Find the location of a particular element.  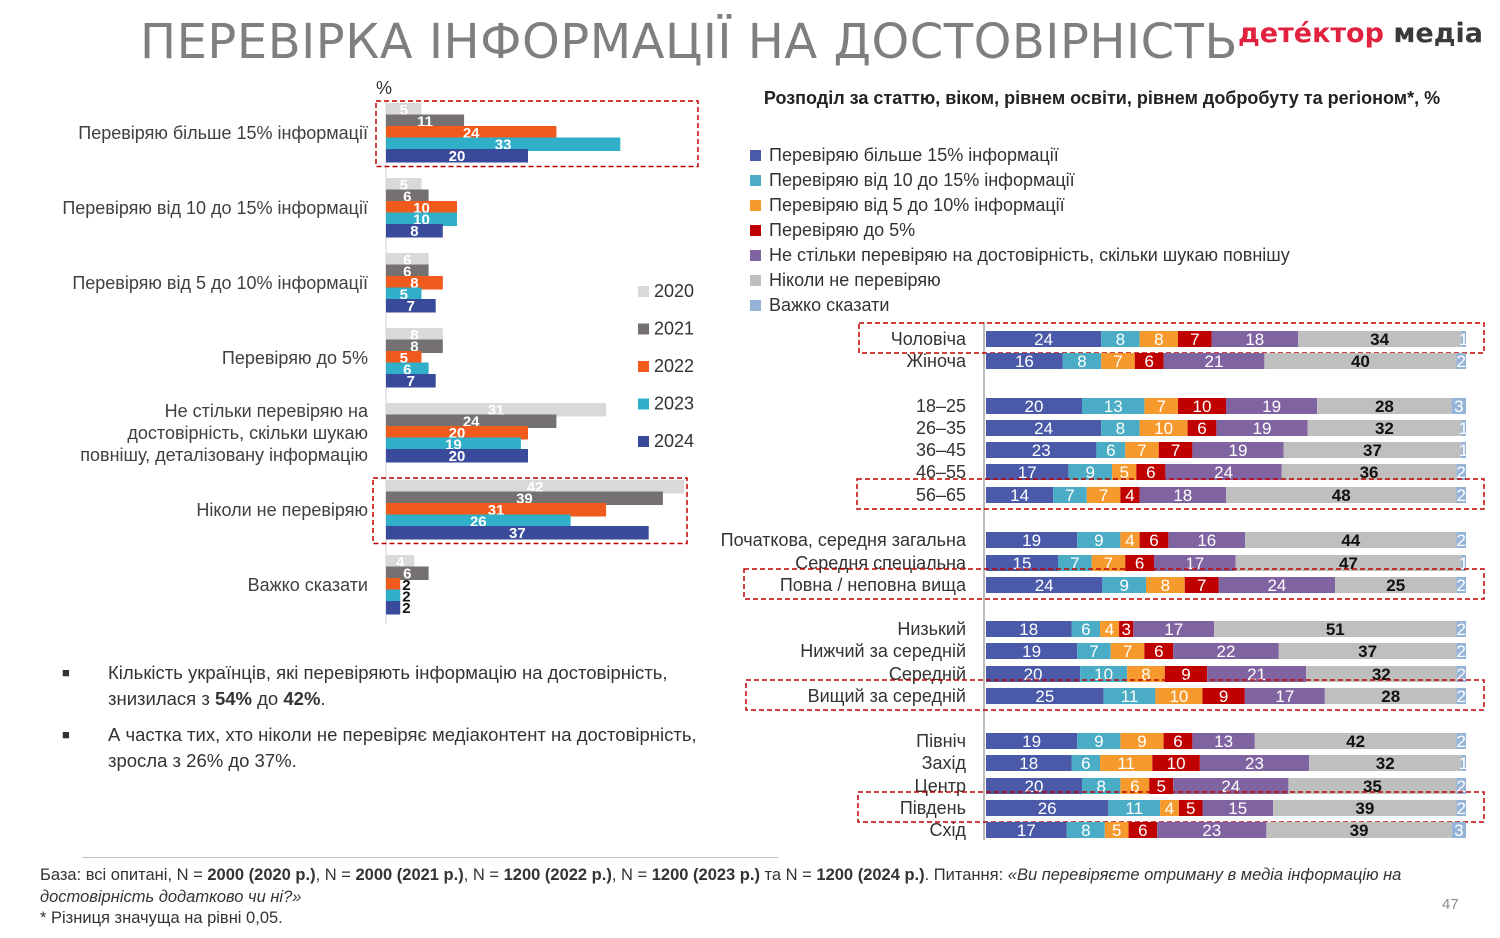

segment-value-label: 17 is located at coordinates (1284, 696).